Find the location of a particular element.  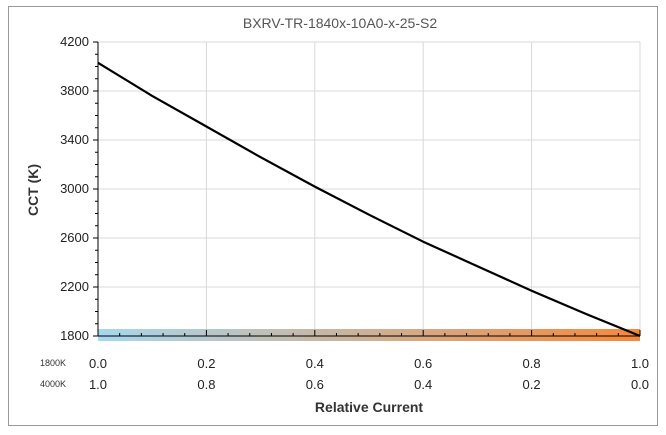

x-tick-label-top: 0.6 is located at coordinates (423, 363).